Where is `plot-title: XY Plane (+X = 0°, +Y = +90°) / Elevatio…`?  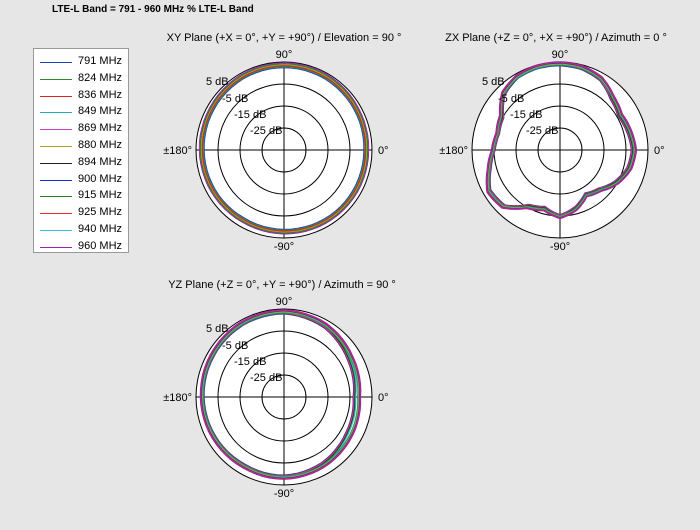 plot-title: XY Plane (+X = 0°, +Y = +90°) / Elevatio… is located at coordinates (284, 38).